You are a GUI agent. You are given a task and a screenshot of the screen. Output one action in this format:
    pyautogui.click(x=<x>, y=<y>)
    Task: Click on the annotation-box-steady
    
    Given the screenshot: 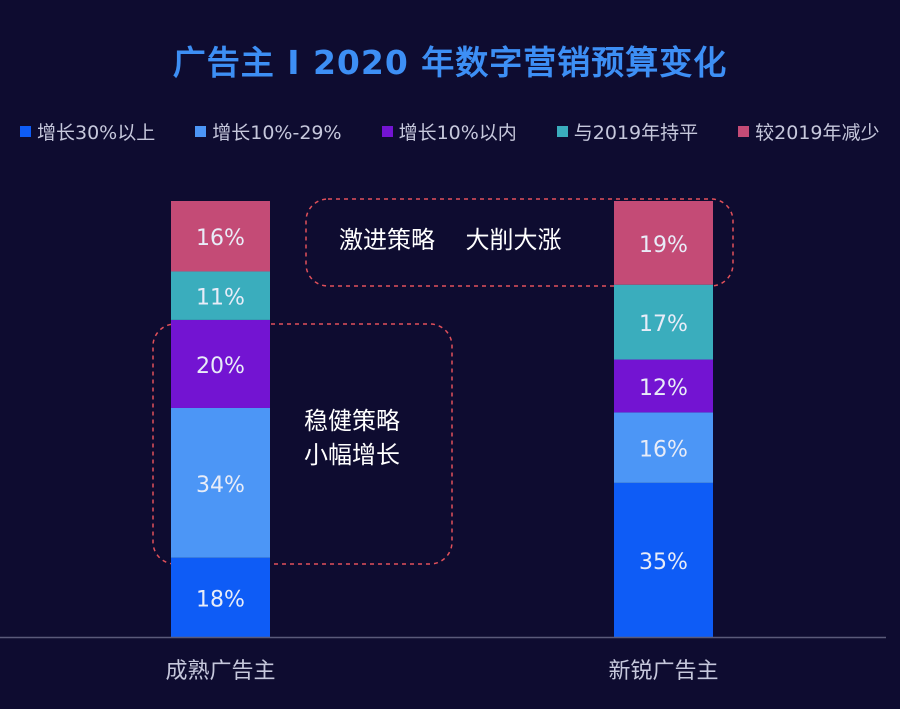 What is the action you would take?
    pyautogui.click(x=302, y=444)
    